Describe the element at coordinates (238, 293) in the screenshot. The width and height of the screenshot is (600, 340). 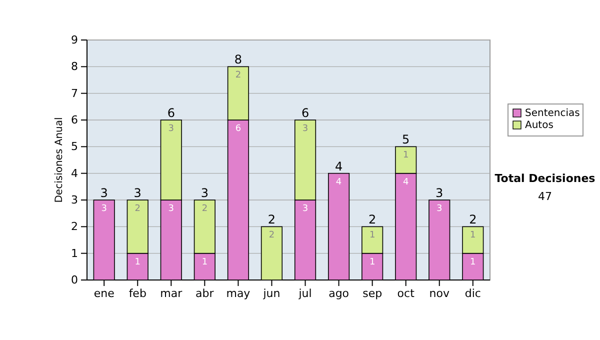
I see `x-tick-label: may` at that location.